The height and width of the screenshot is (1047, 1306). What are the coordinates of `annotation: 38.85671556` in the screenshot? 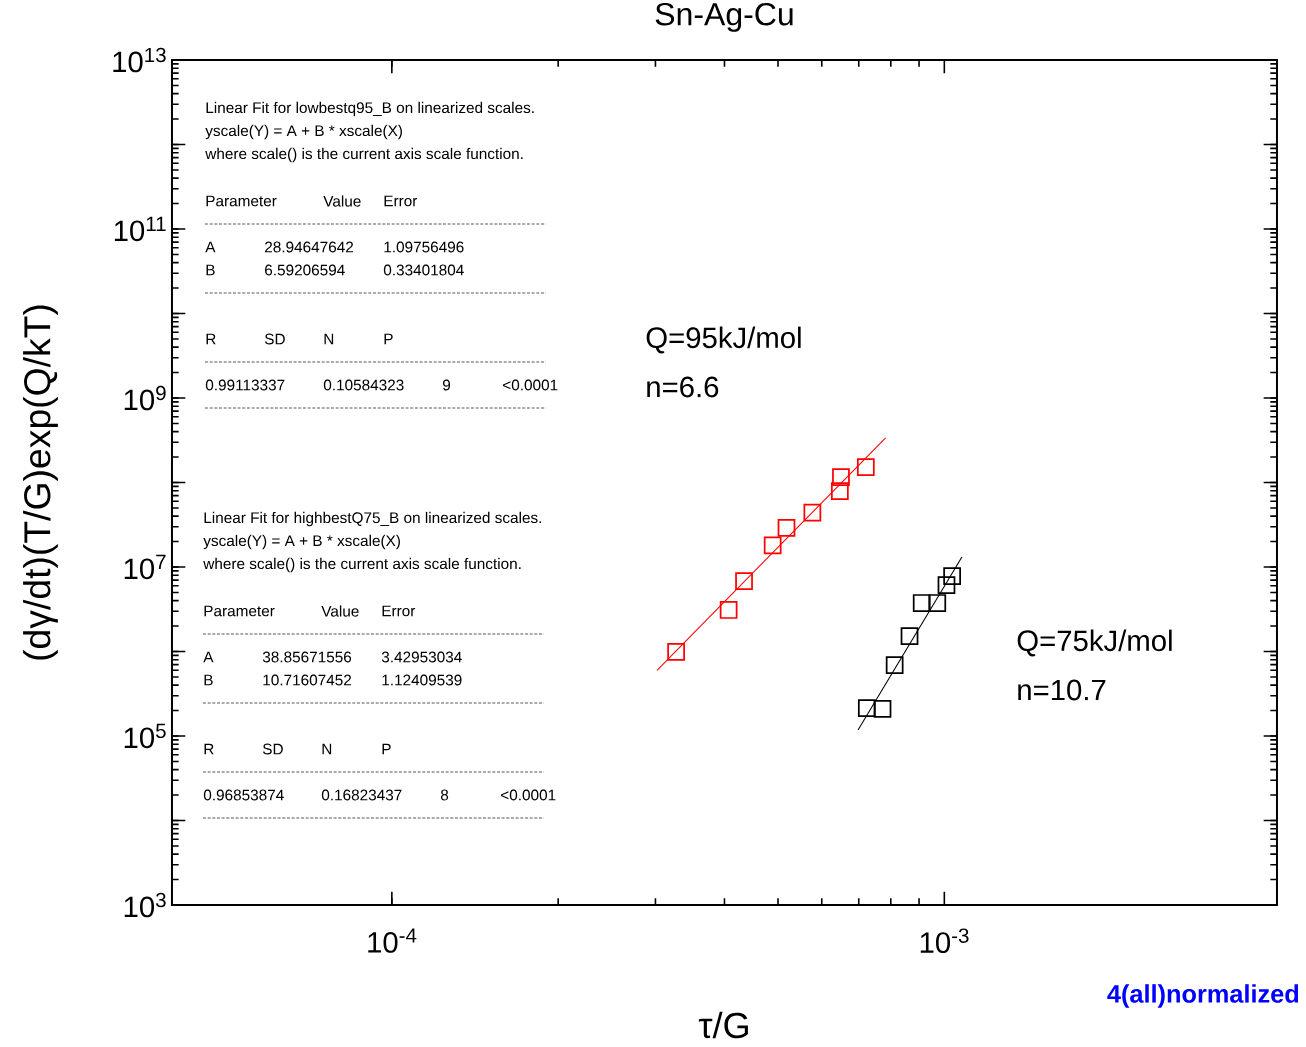 It's located at (307, 657).